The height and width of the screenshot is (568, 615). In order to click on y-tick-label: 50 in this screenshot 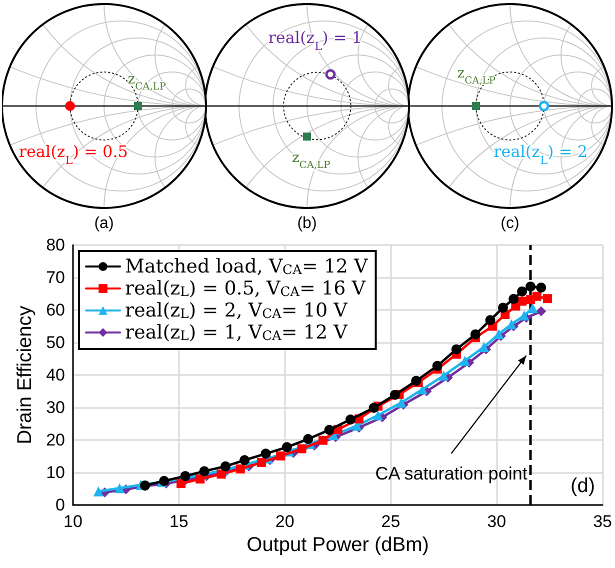, I will do `click(55, 342)`.